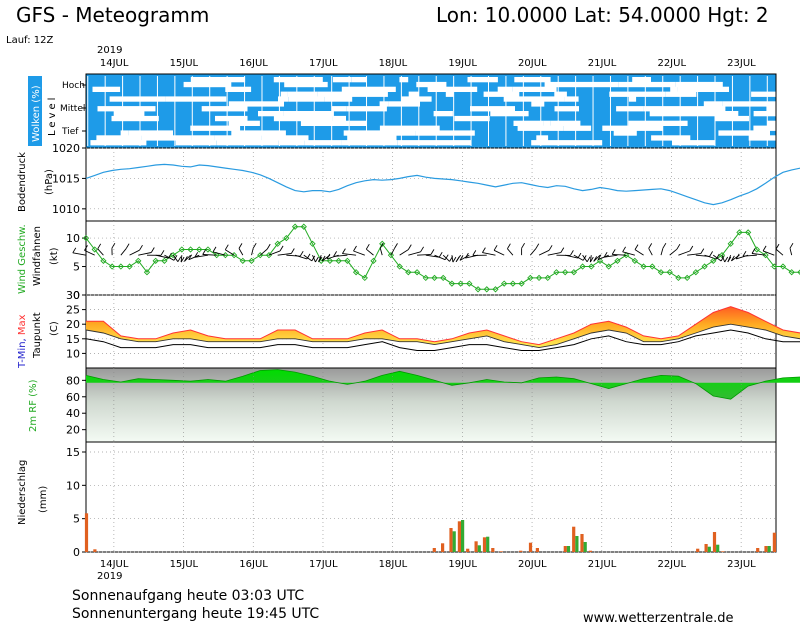  What do you see at coordinates (73, 397) in the screenshot?
I see `humidity-tick-label: 60` at bounding box center [73, 397].